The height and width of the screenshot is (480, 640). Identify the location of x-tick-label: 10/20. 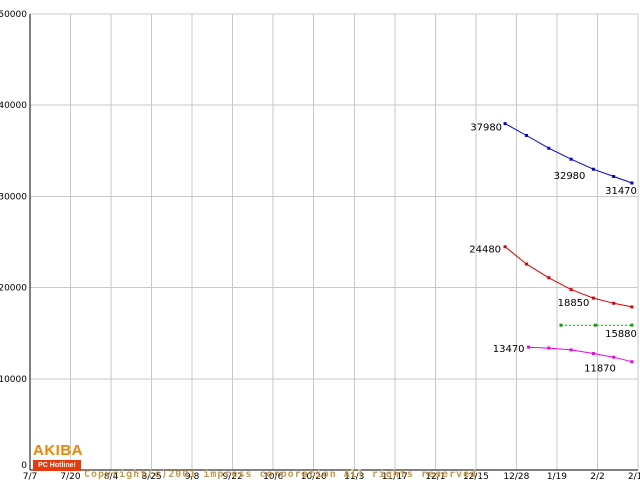
(314, 476).